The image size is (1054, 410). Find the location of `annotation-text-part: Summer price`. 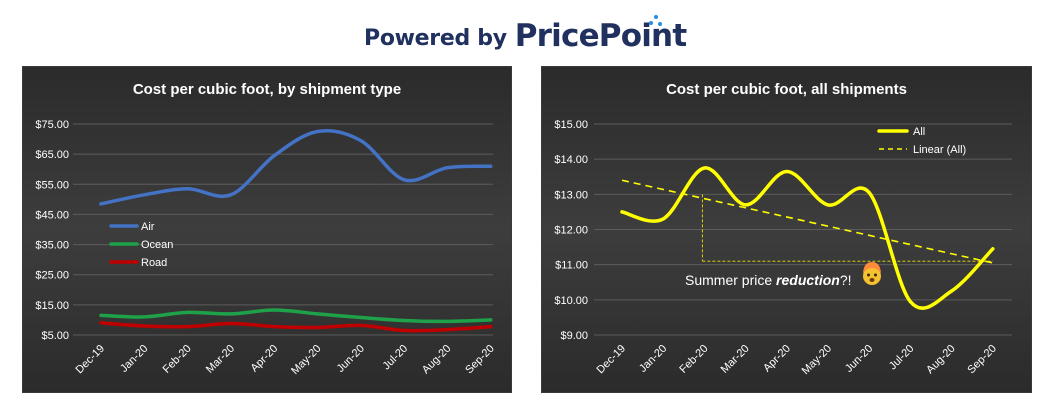

annotation-text-part: Summer price is located at coordinates (730, 280).